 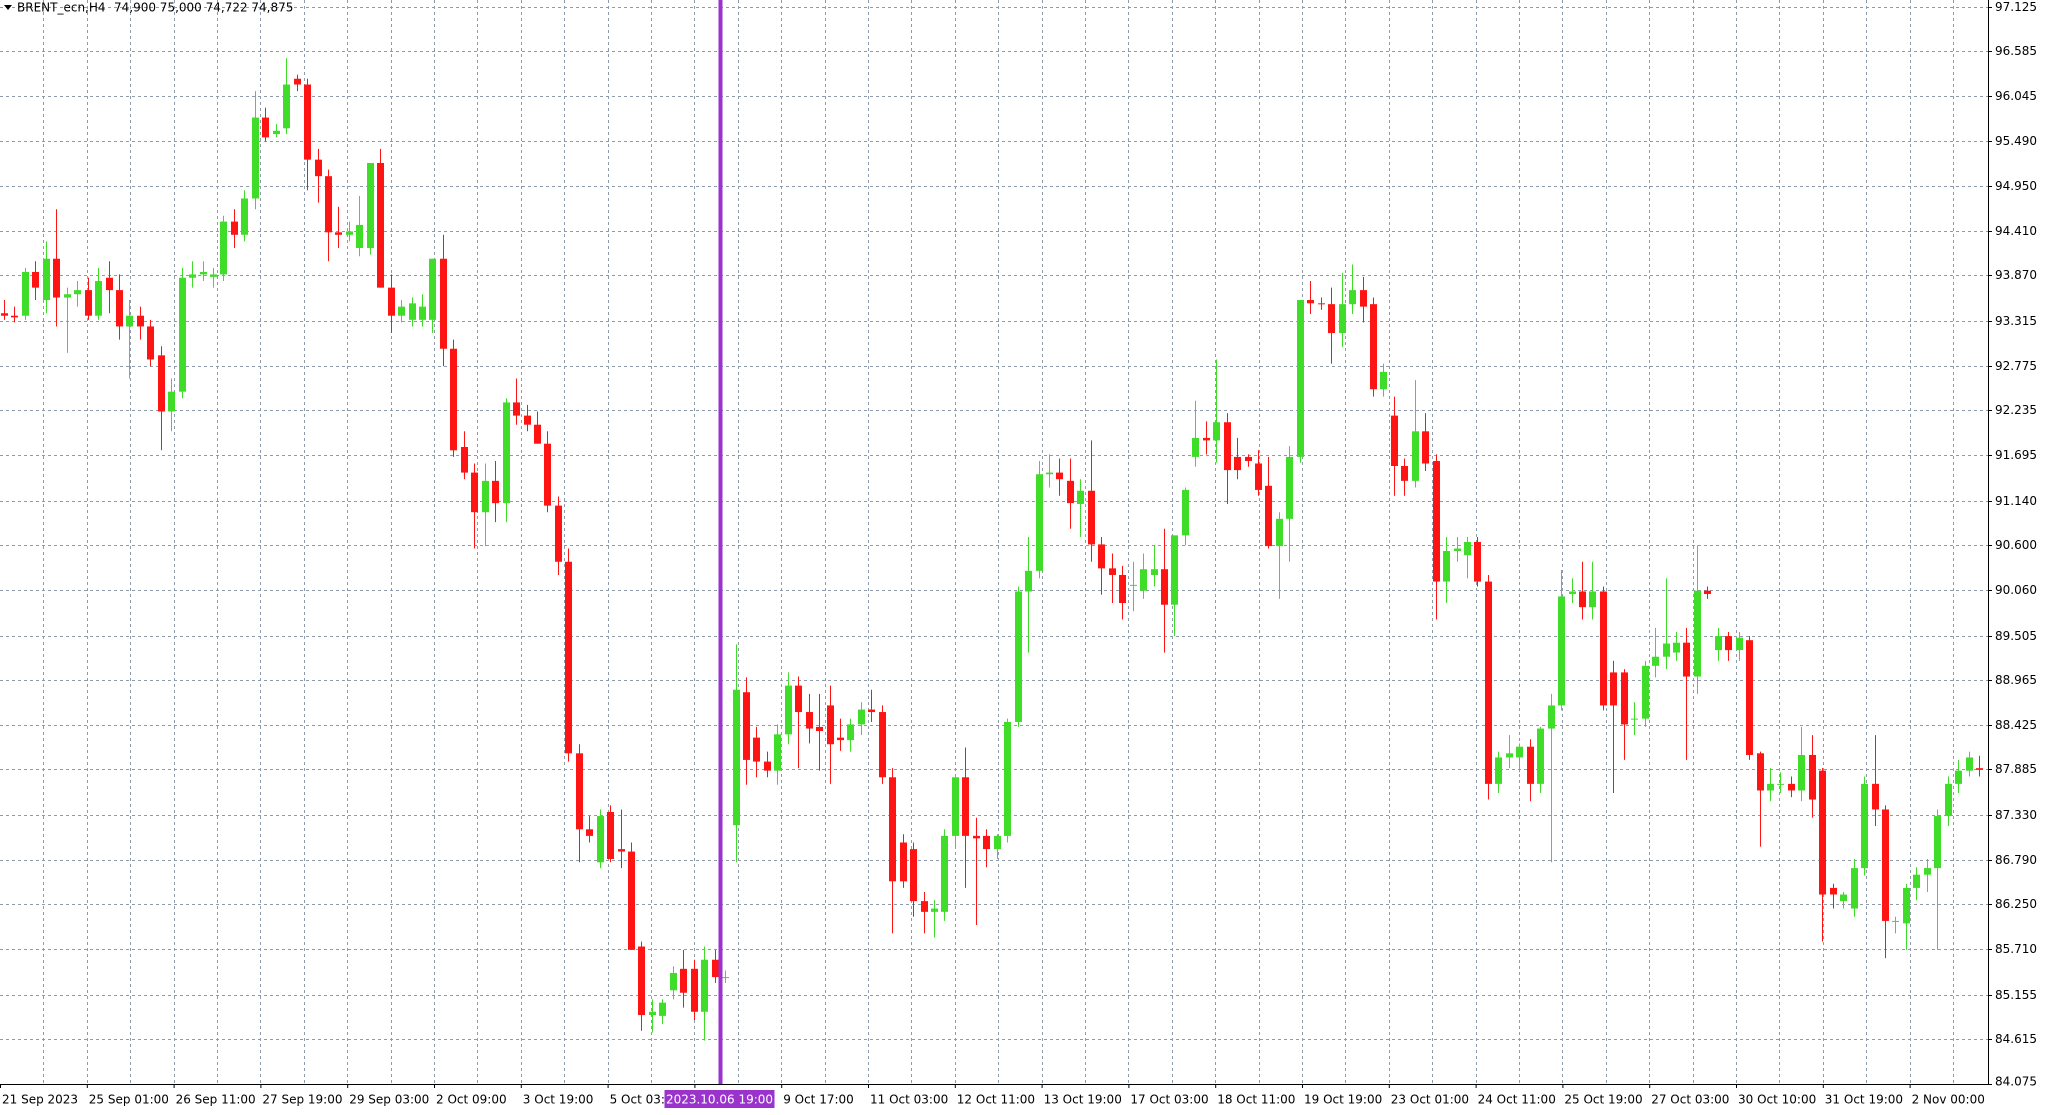 I want to click on cursor-label: 2023.10.06 19:00, so click(x=719, y=1100).